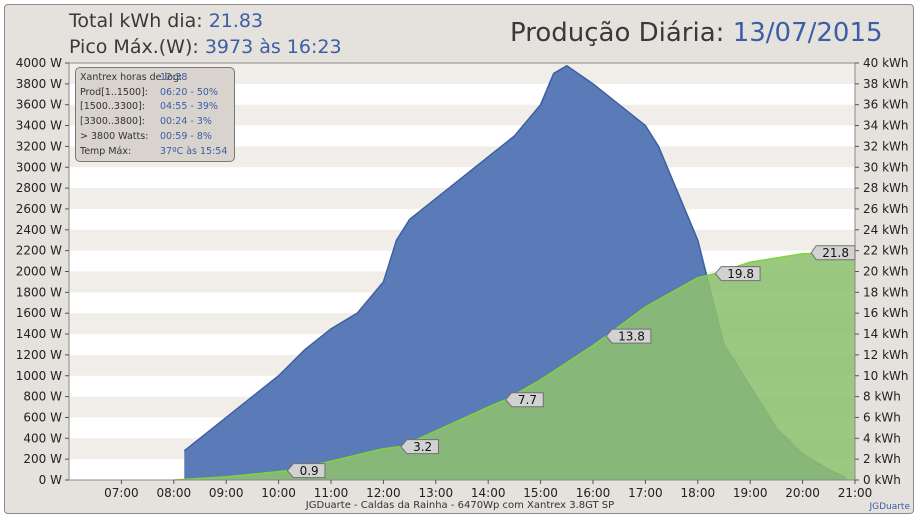 This screenshot has height=520, width=920. I want to click on x-tick-label: 17:00, so click(645, 493).